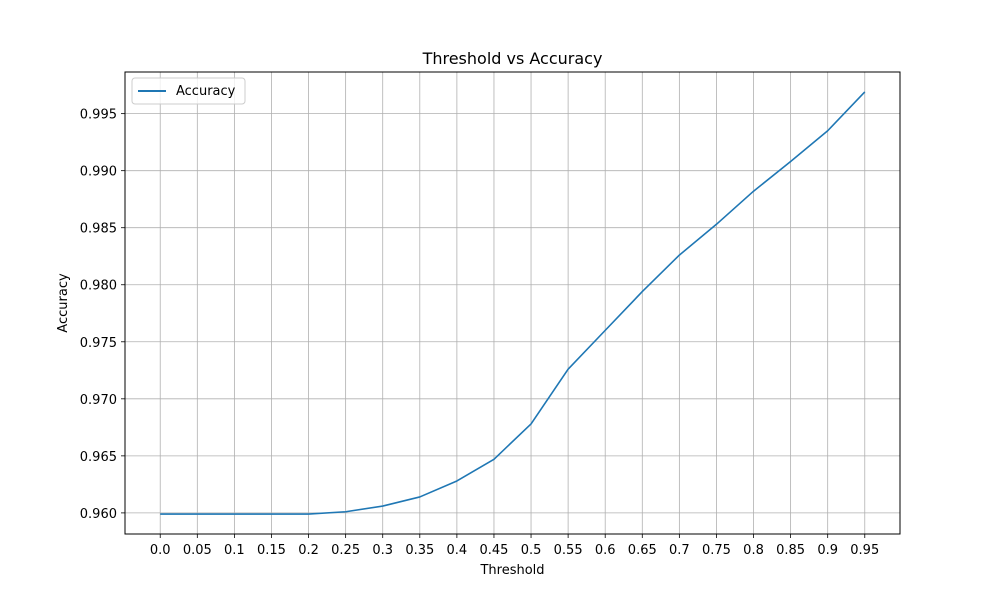  Describe the element at coordinates (98, 286) in the screenshot. I see `y-tick-label: 0.980` at that location.